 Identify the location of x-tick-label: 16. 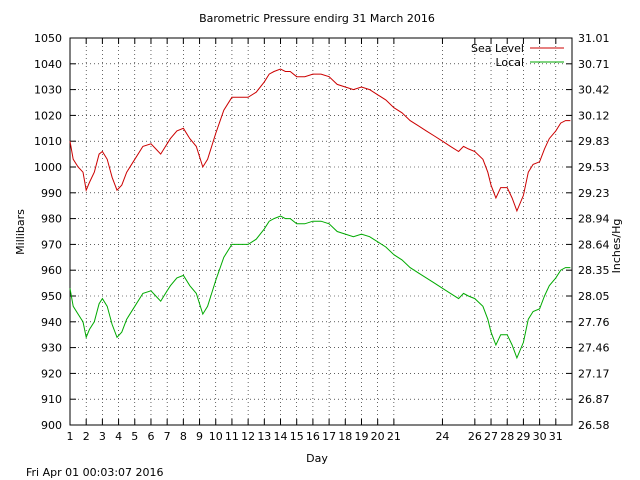
(313, 436).